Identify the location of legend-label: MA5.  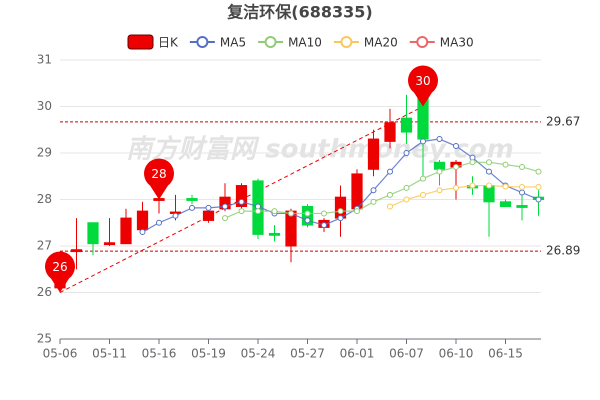
(233, 43).